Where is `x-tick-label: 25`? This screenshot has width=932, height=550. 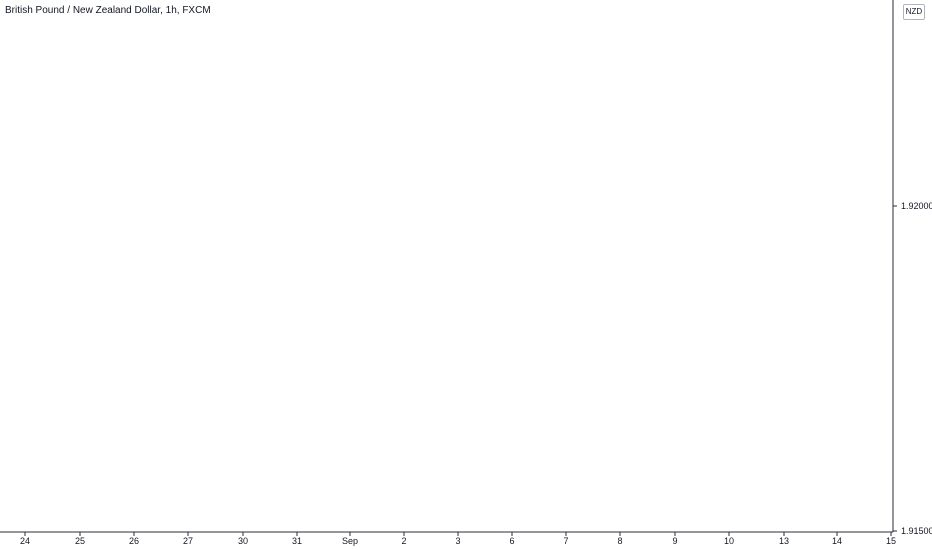 x-tick-label: 25 is located at coordinates (80, 541).